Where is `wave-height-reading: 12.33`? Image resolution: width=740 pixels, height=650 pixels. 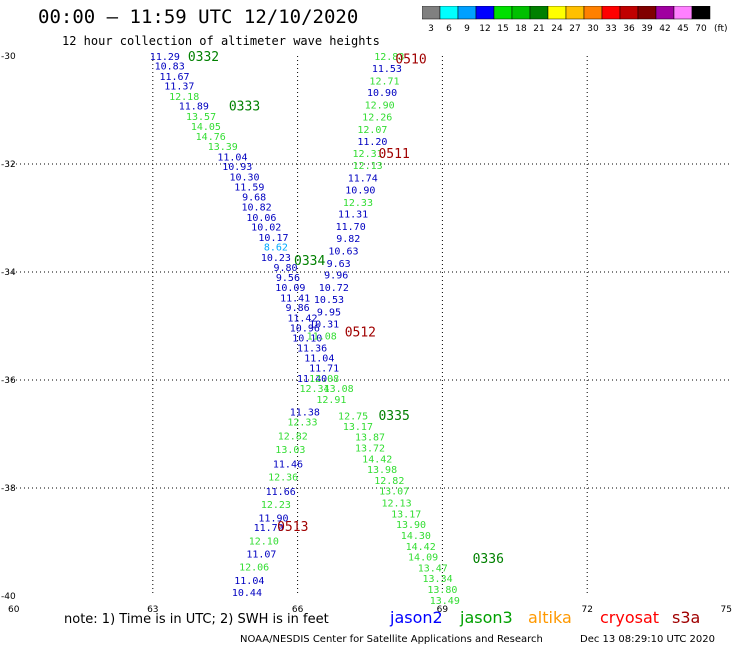
wave-height-reading: 12.33 is located at coordinates (358, 203).